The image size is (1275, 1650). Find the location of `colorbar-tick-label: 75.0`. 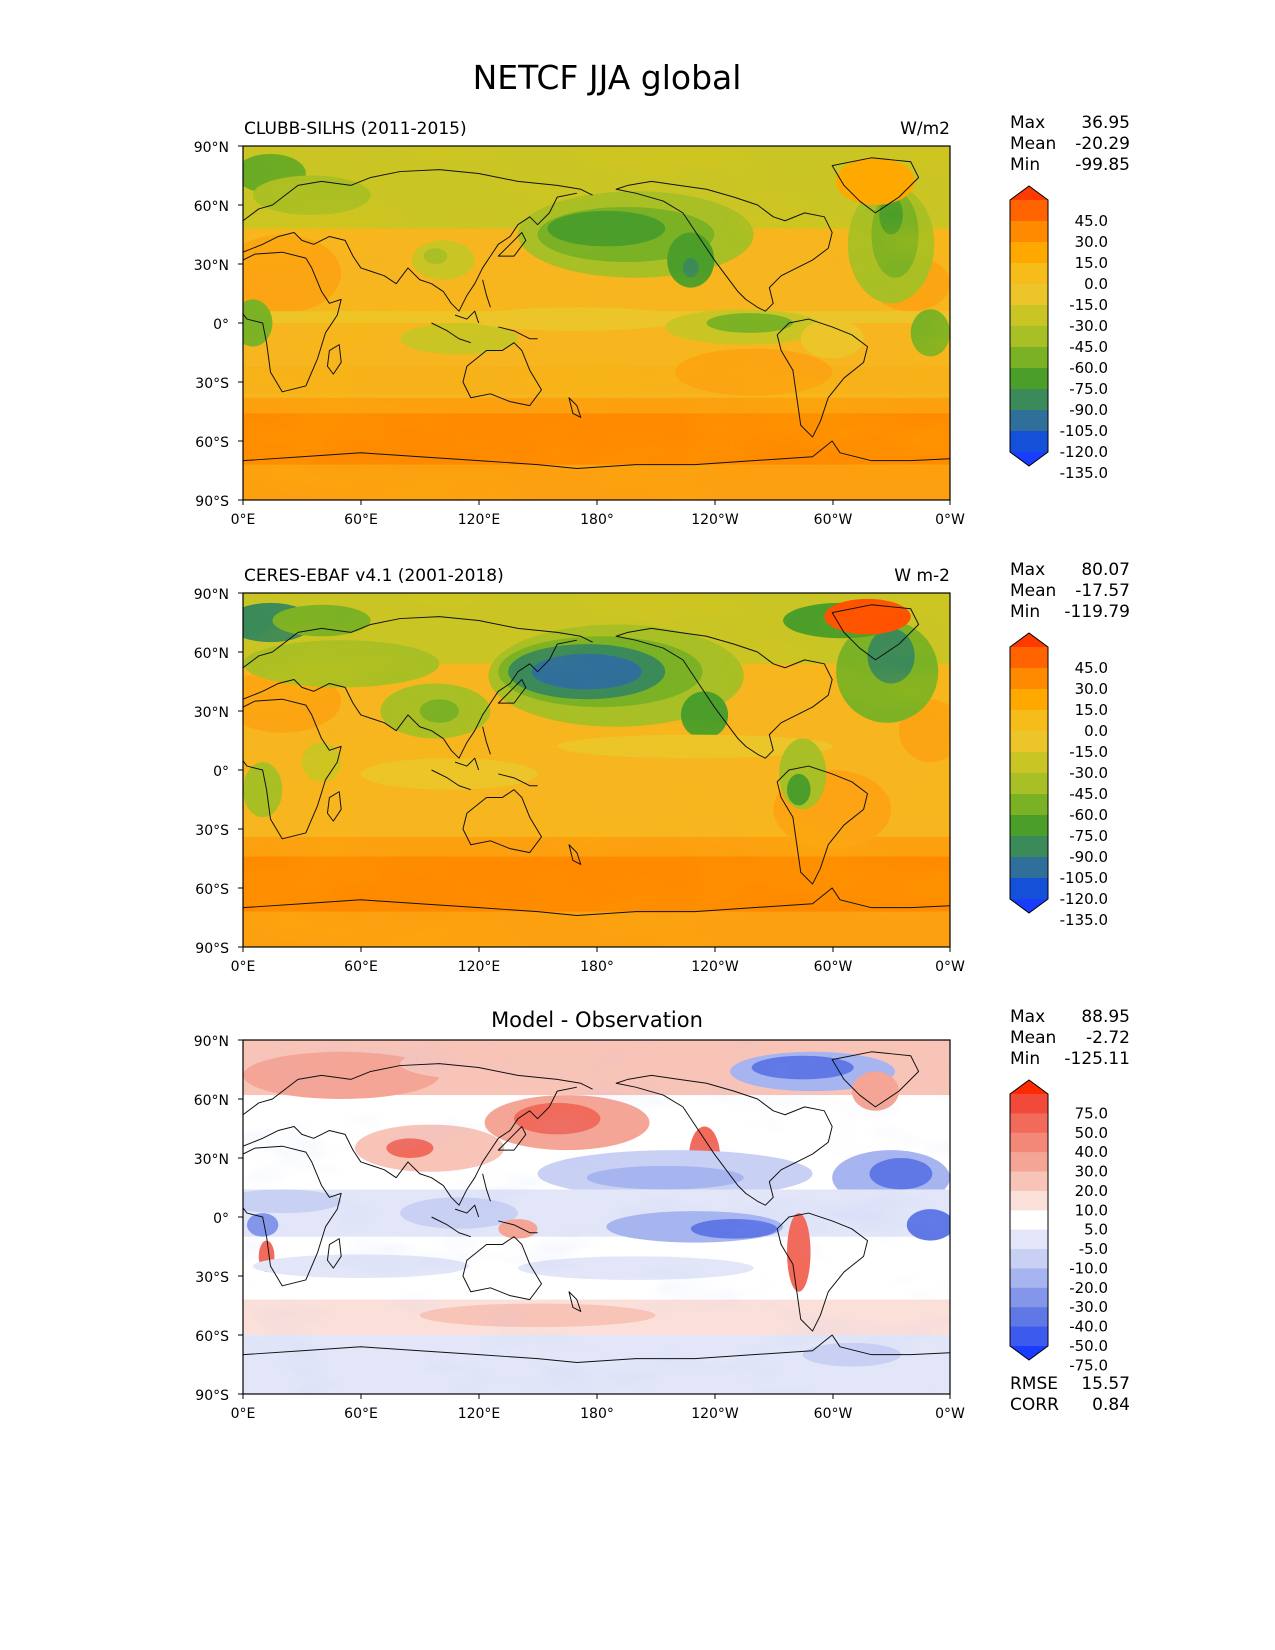

colorbar-tick-label: 75.0 is located at coordinates (1091, 1113).